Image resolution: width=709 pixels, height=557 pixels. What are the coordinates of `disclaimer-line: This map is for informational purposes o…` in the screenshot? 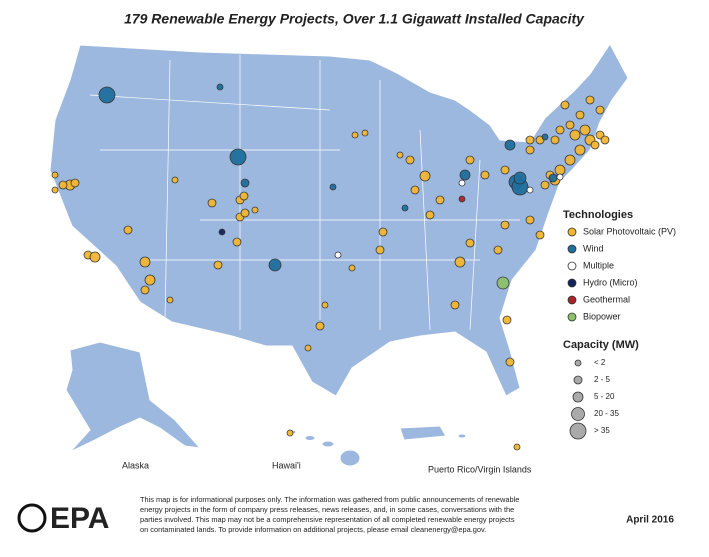 It's located at (329, 499).